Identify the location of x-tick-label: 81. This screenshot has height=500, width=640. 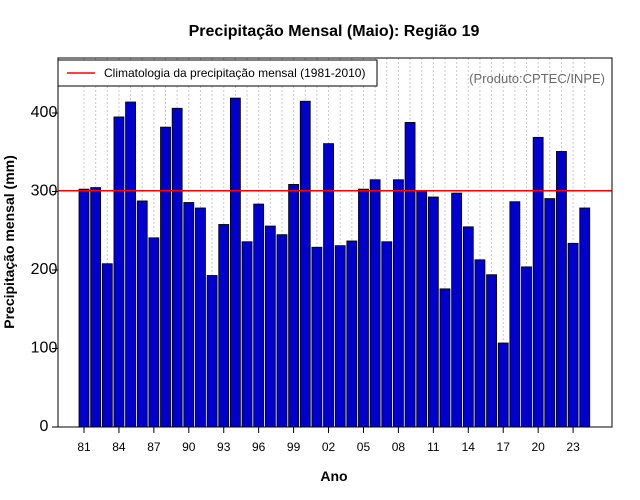
(84, 447).